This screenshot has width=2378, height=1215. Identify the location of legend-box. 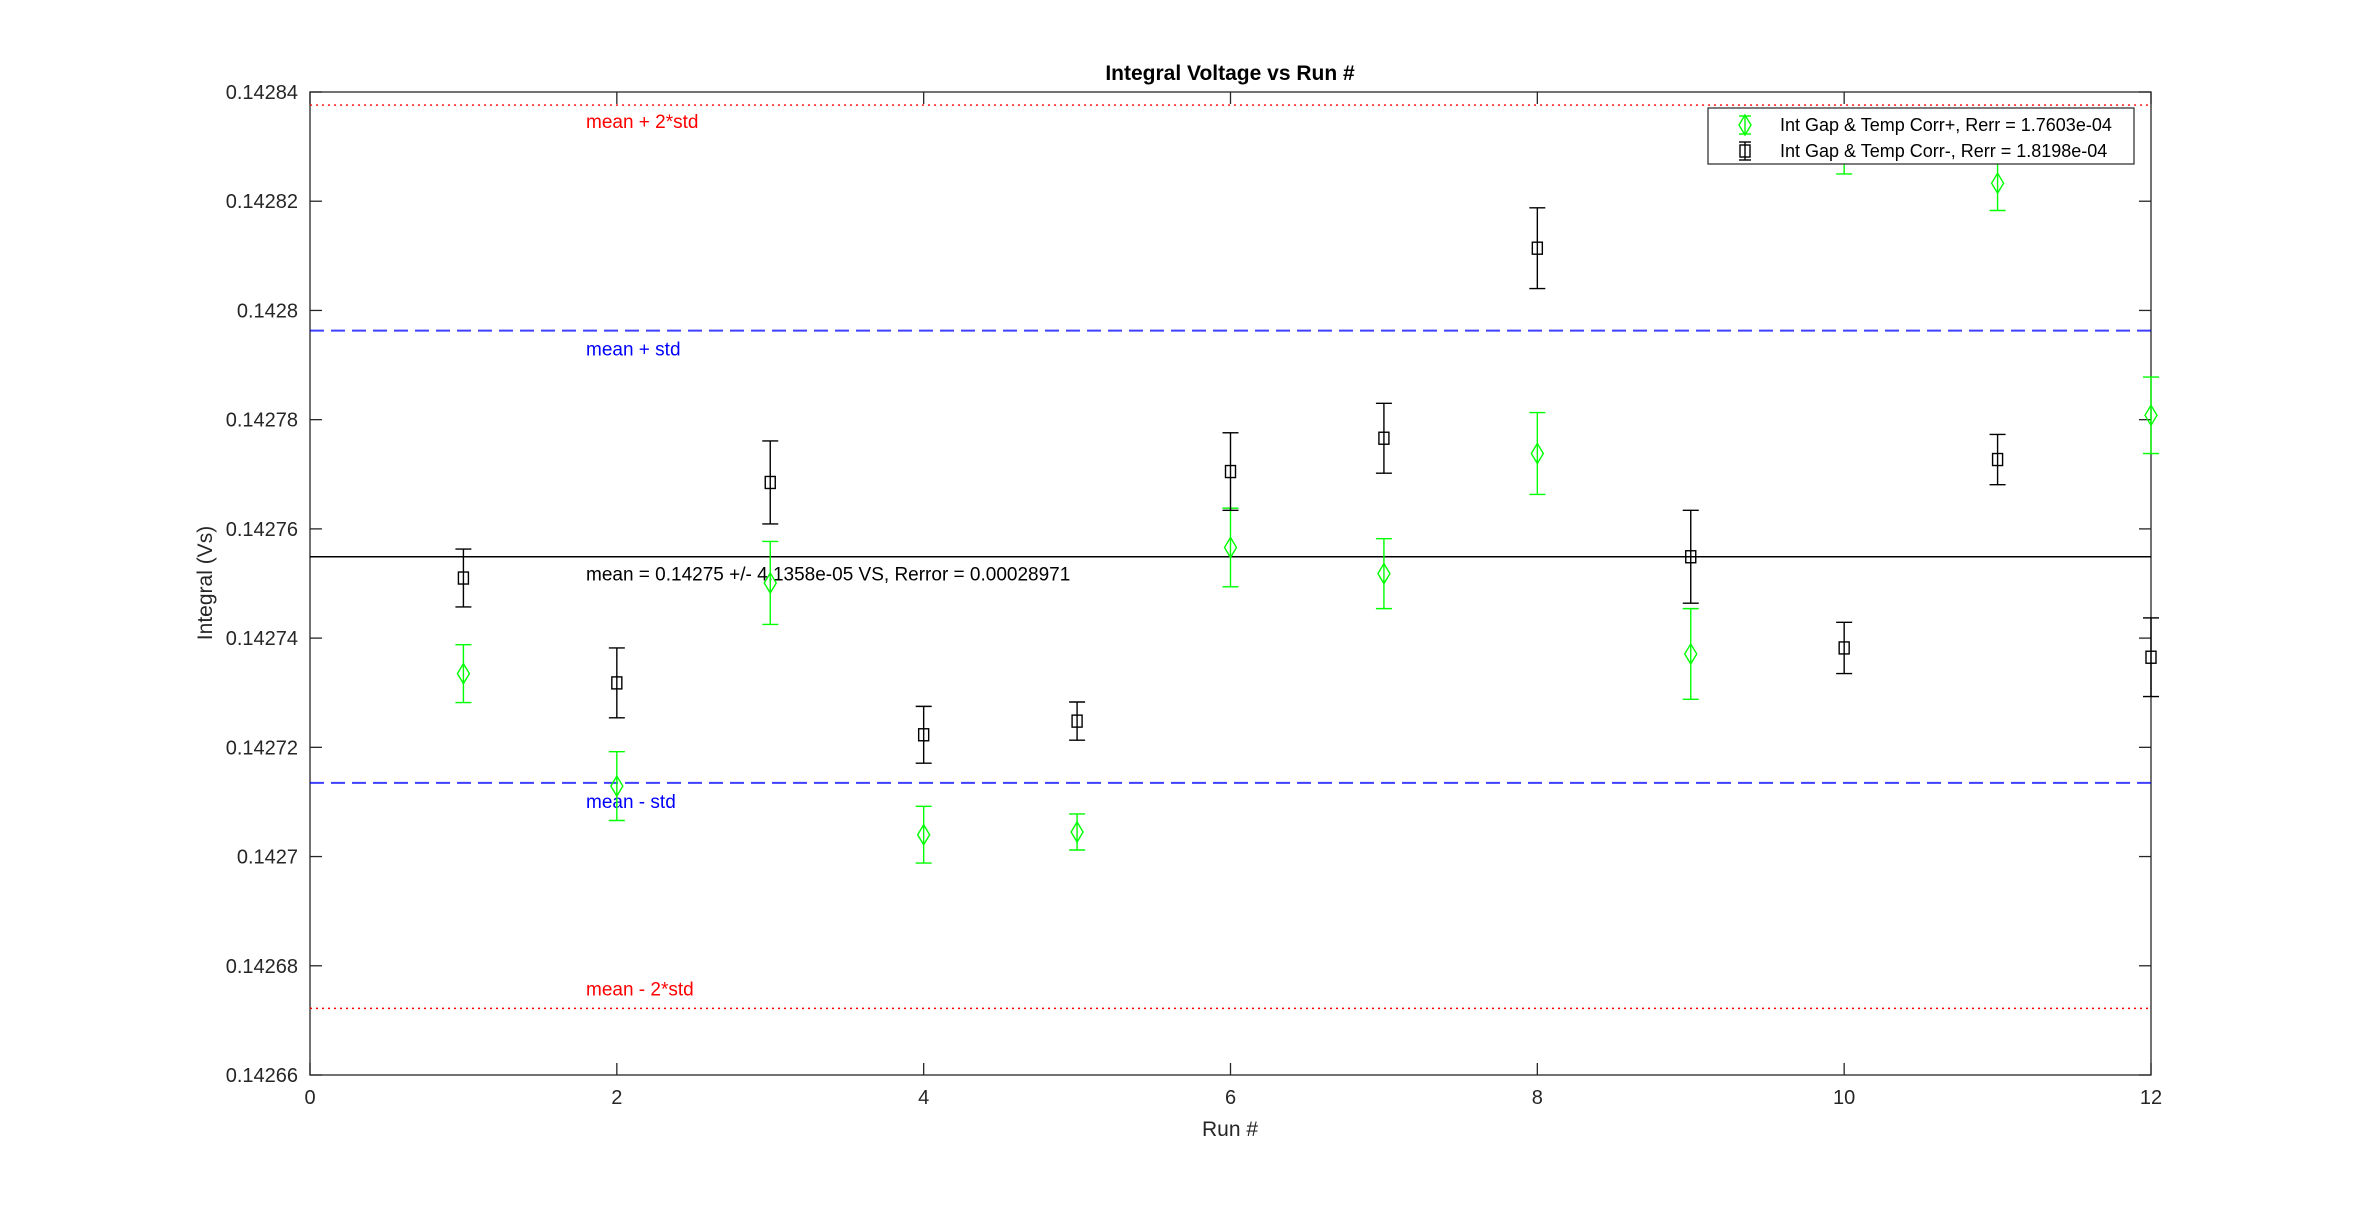
(1921, 136).